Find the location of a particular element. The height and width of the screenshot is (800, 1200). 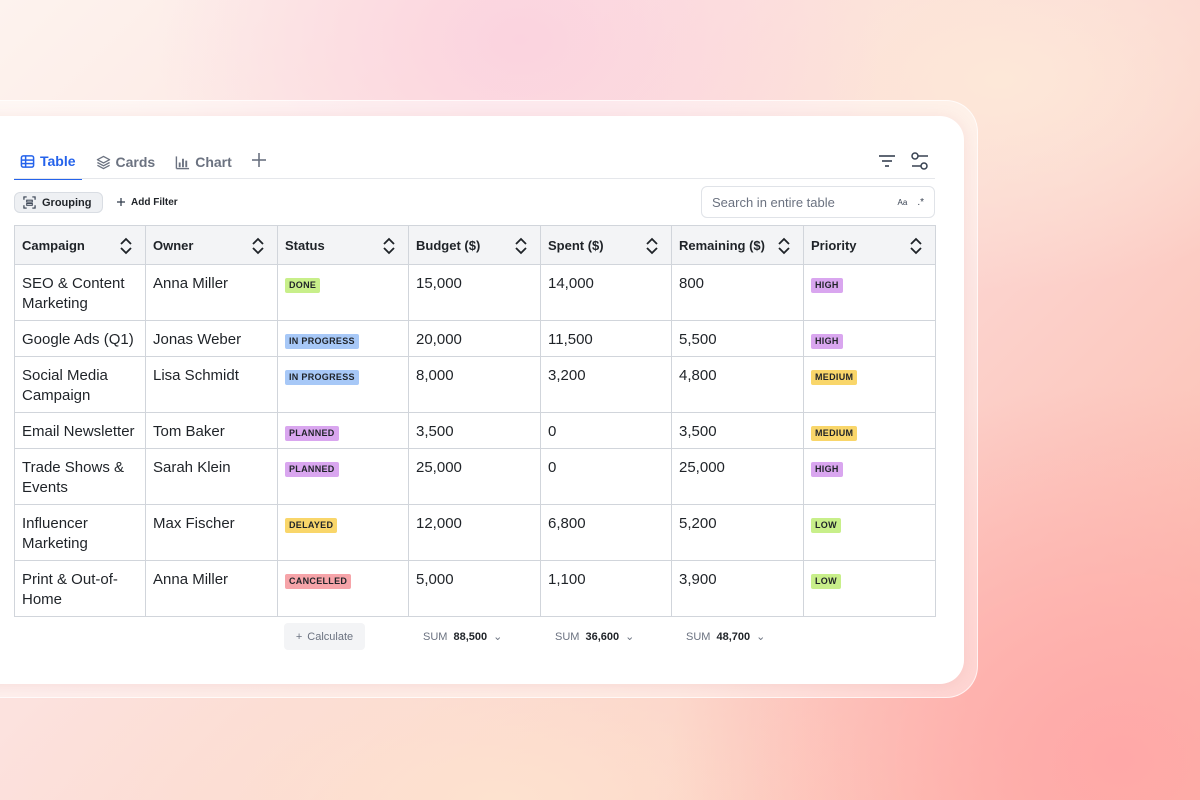

column-header: Owner is located at coordinates (211, 245).